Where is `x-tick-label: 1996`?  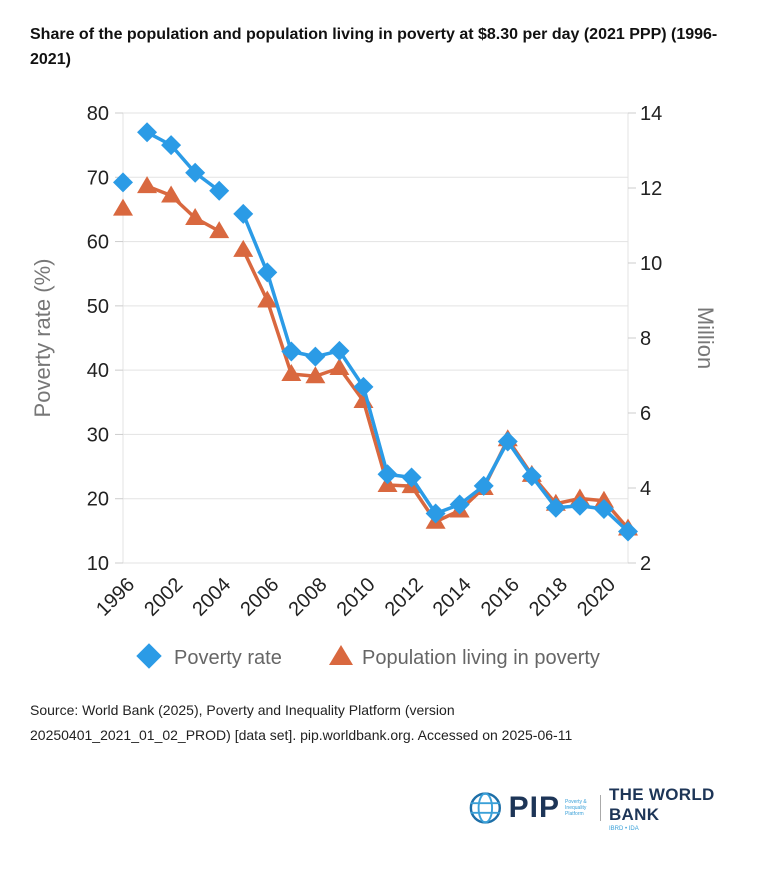 x-tick-label: 1996 is located at coordinates (115, 597).